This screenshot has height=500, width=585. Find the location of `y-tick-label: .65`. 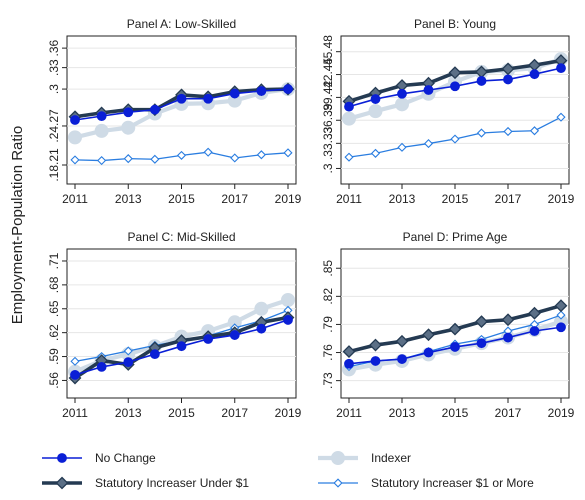

y-tick-label: .65 is located at coordinates (54, 308).